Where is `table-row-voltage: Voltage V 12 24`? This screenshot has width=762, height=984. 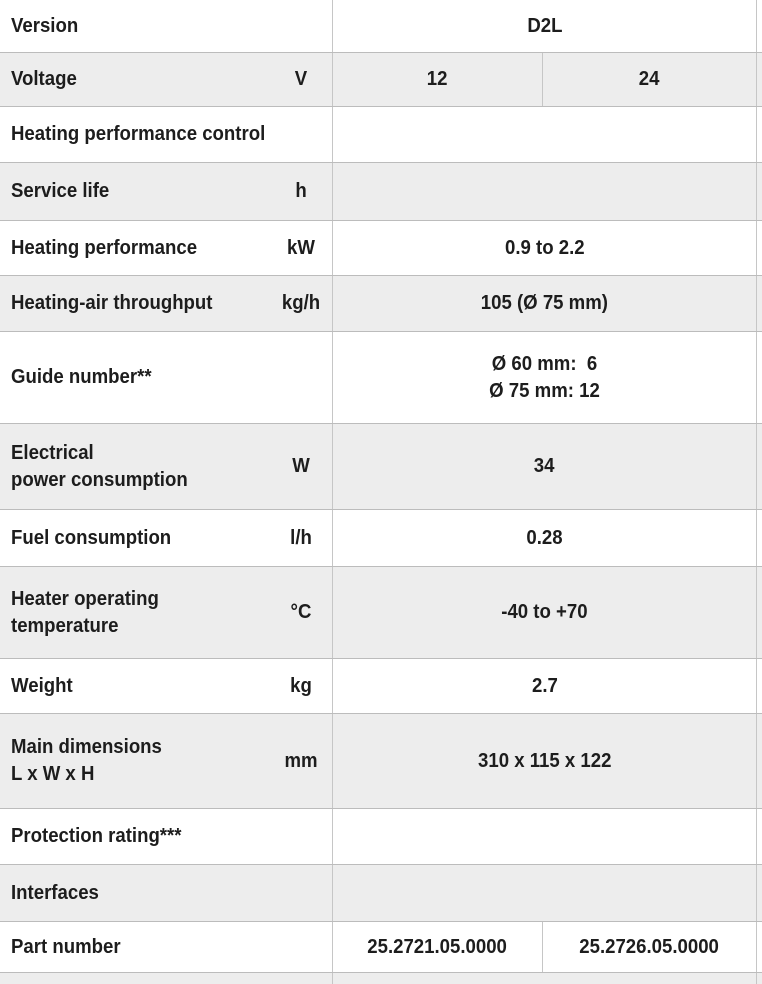 table-row-voltage: Voltage V 12 24 is located at coordinates (381, 80).